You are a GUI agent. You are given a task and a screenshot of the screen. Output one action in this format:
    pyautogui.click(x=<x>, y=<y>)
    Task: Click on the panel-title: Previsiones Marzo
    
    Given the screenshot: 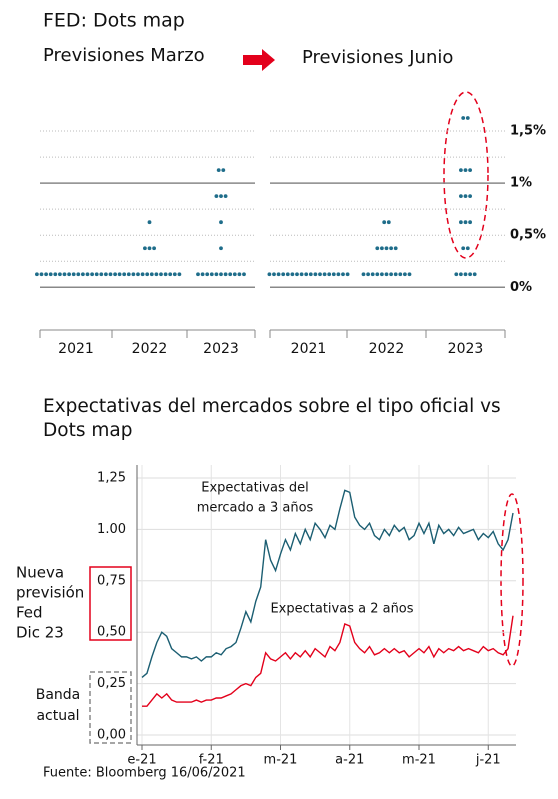 What is the action you would take?
    pyautogui.click(x=124, y=55)
    